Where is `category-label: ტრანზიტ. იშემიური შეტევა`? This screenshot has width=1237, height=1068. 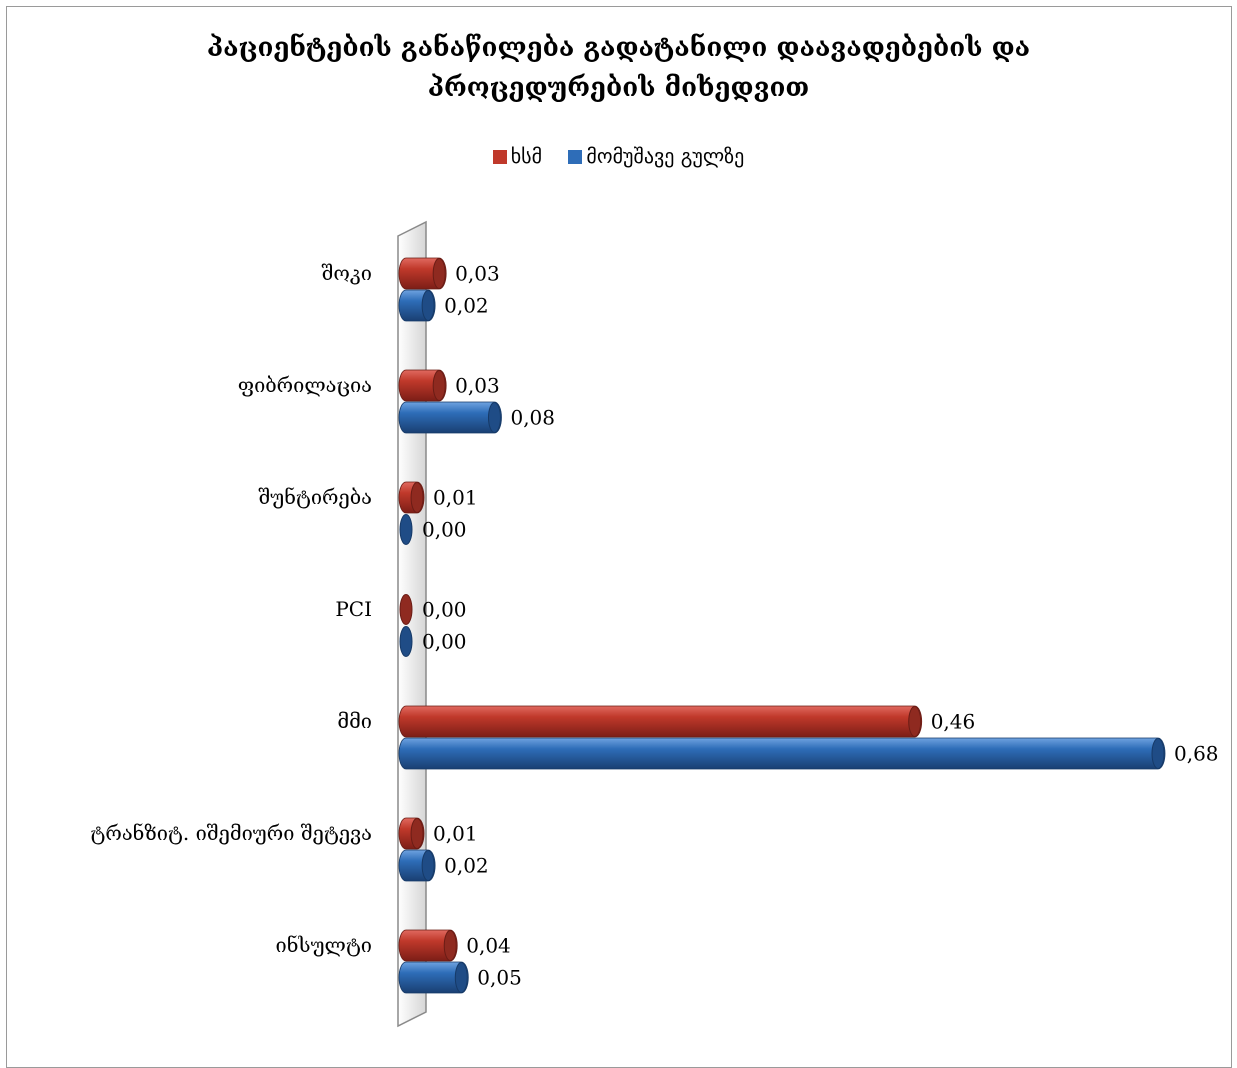 category-label: ტრანზიტ. იშემიური შეტევა is located at coordinates (231, 833).